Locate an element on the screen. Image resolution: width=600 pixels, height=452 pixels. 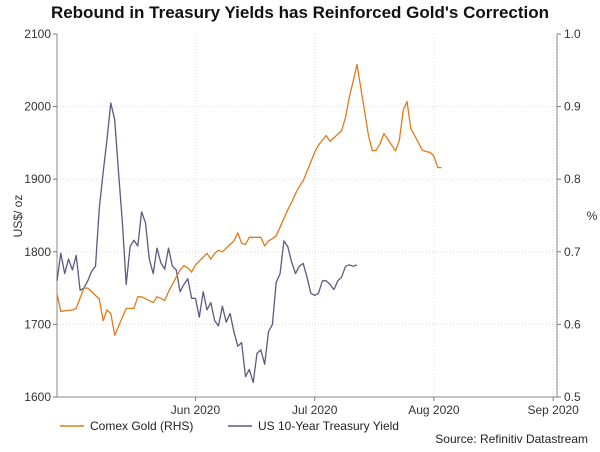
right-tick-label: 0.9 is located at coordinates (572, 107).